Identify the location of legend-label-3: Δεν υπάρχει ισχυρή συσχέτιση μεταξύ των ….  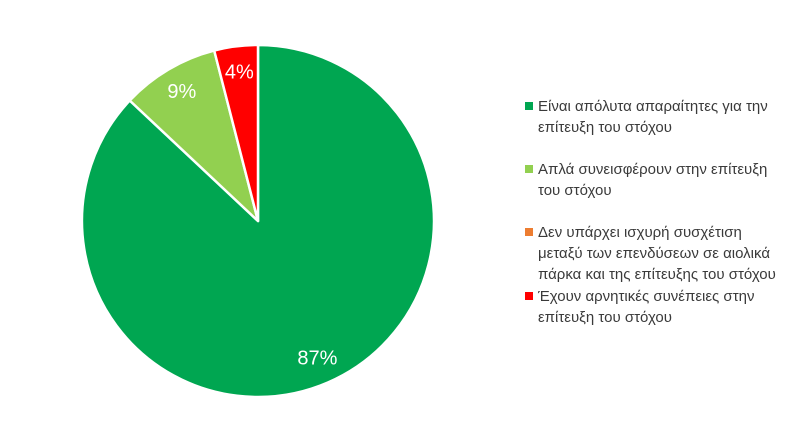
(657, 253).